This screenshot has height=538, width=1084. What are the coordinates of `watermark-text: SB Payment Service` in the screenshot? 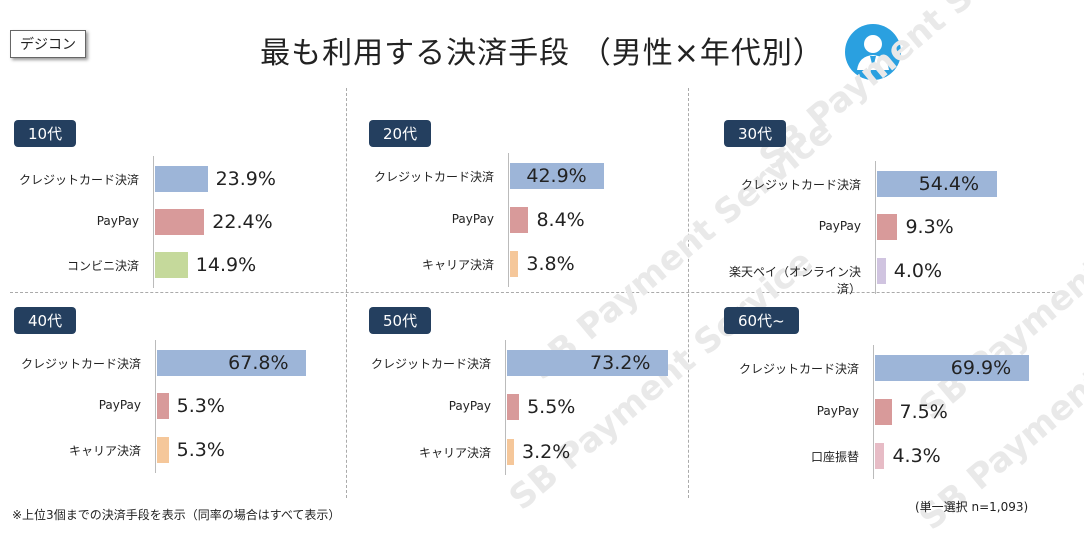 It's located at (911, 89).